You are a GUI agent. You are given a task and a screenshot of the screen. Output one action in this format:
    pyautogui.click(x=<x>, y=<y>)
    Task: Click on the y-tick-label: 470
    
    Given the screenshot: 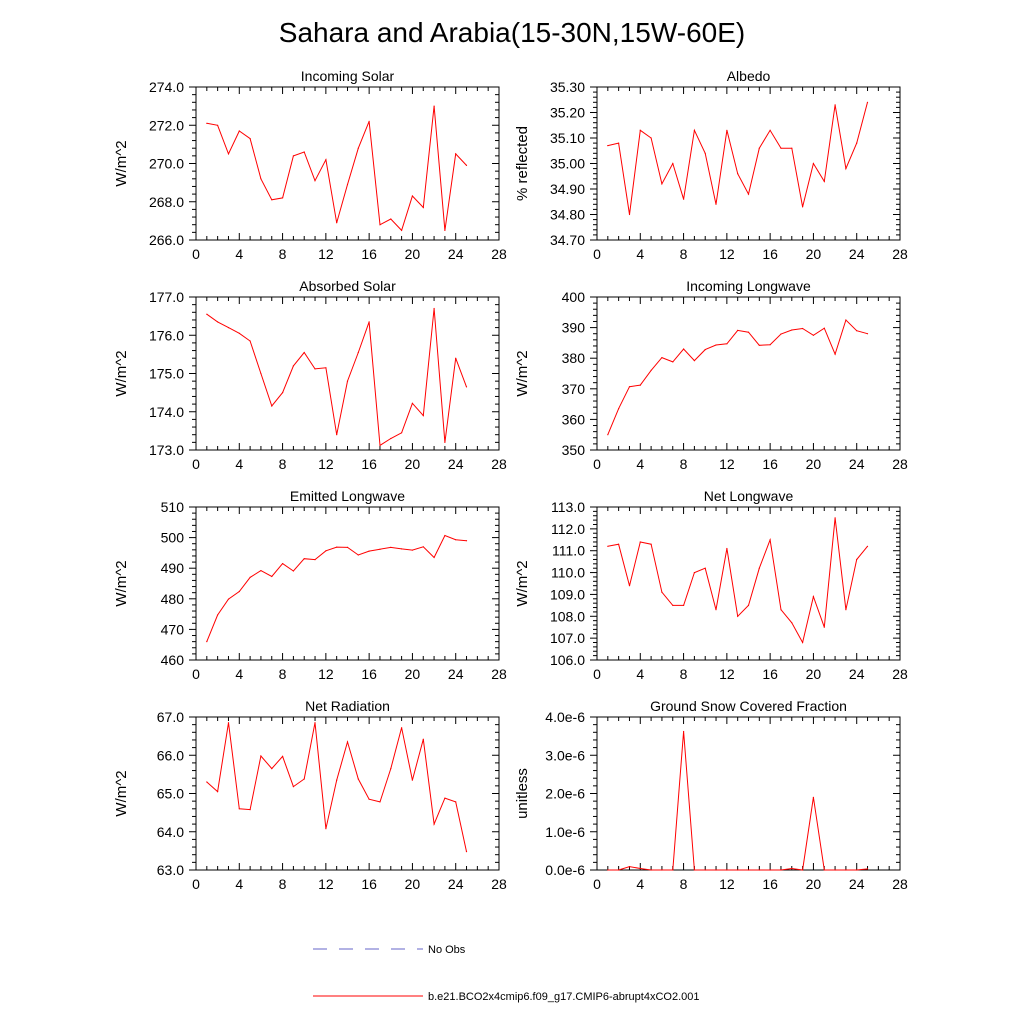 What is the action you would take?
    pyautogui.click(x=173, y=629)
    